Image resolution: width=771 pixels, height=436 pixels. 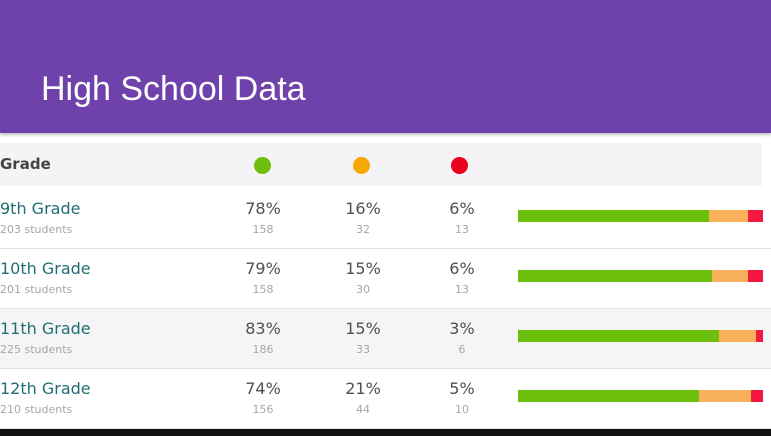 What do you see at coordinates (263, 328) in the screenshot?
I see `green-percent: 83%` at bounding box center [263, 328].